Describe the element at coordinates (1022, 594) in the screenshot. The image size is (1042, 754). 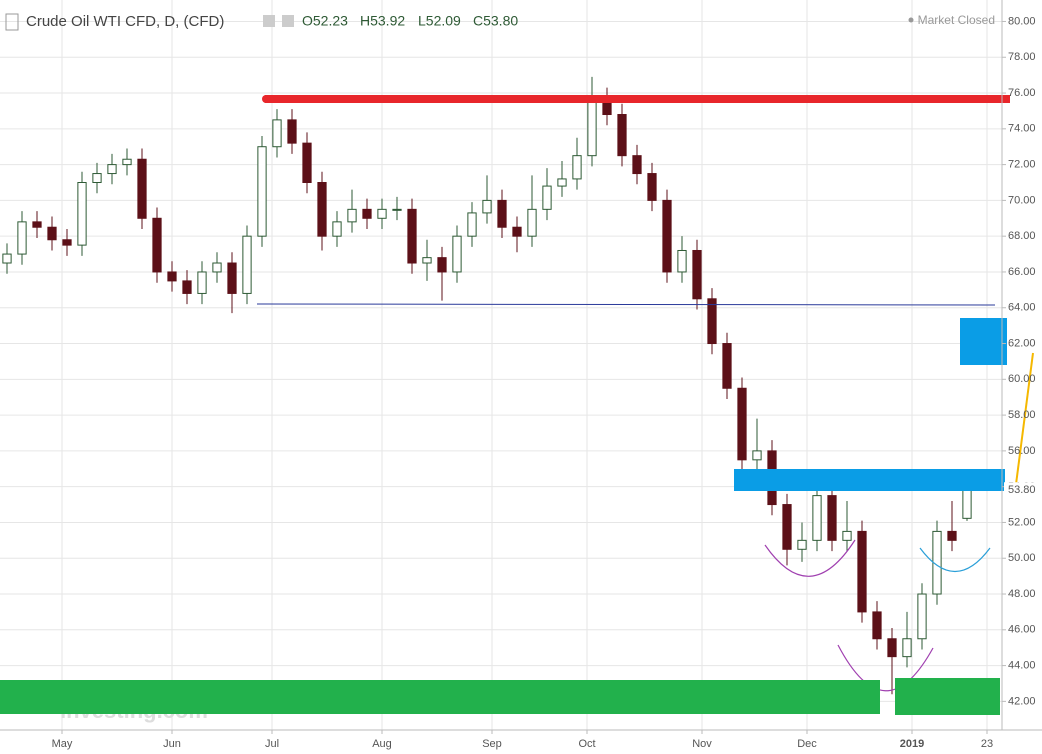
I see `y-tick-label: 48.00` at that location.